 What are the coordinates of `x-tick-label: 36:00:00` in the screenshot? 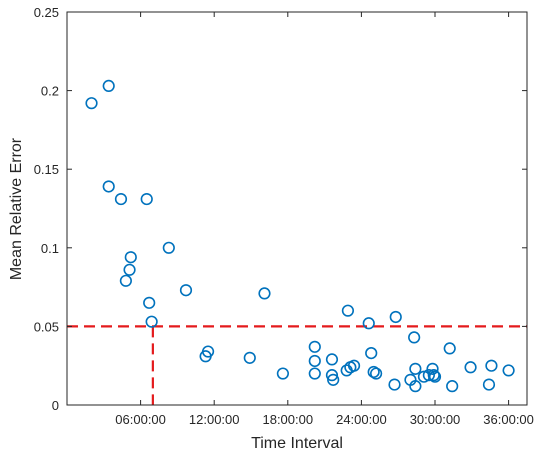 It's located at (508, 419).